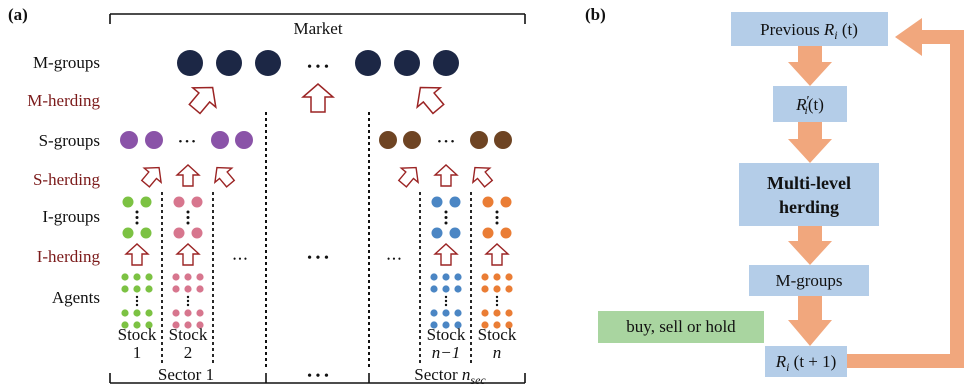 This screenshot has width=974, height=391. What do you see at coordinates (63, 100) in the screenshot?
I see `row-label-m-herding: M-herding` at bounding box center [63, 100].